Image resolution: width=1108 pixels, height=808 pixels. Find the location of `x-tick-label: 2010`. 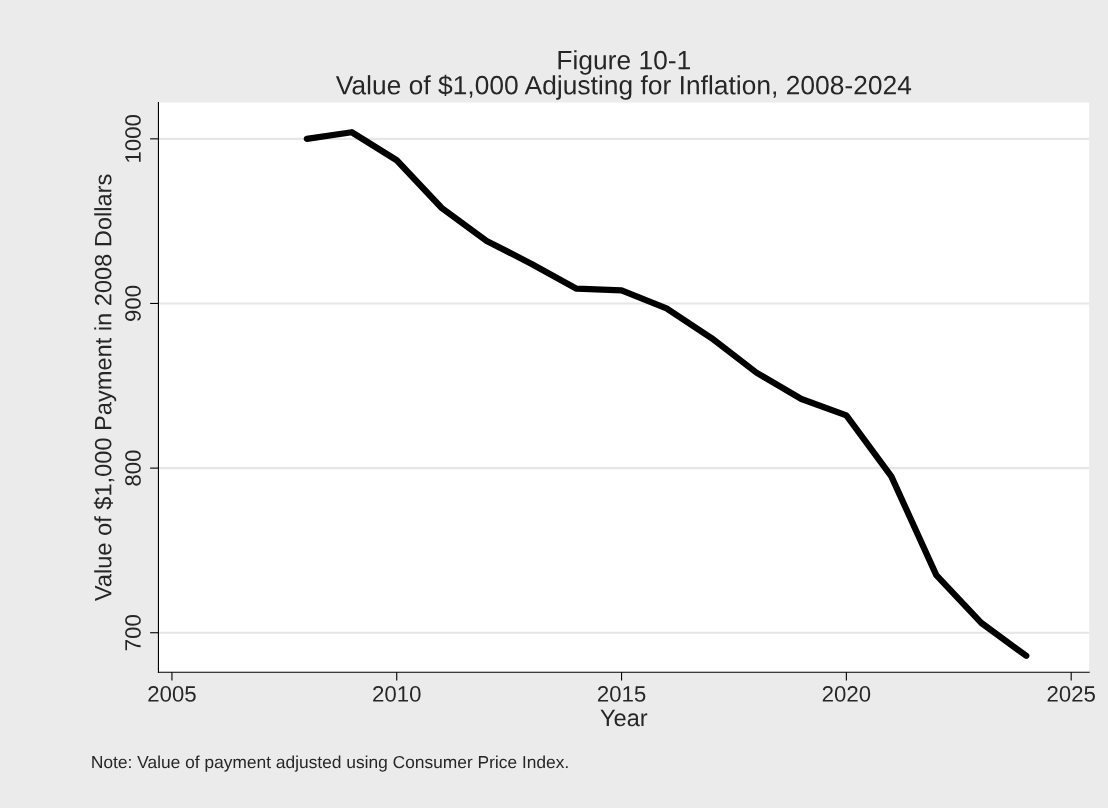

x-tick-label: 2010 is located at coordinates (397, 694).